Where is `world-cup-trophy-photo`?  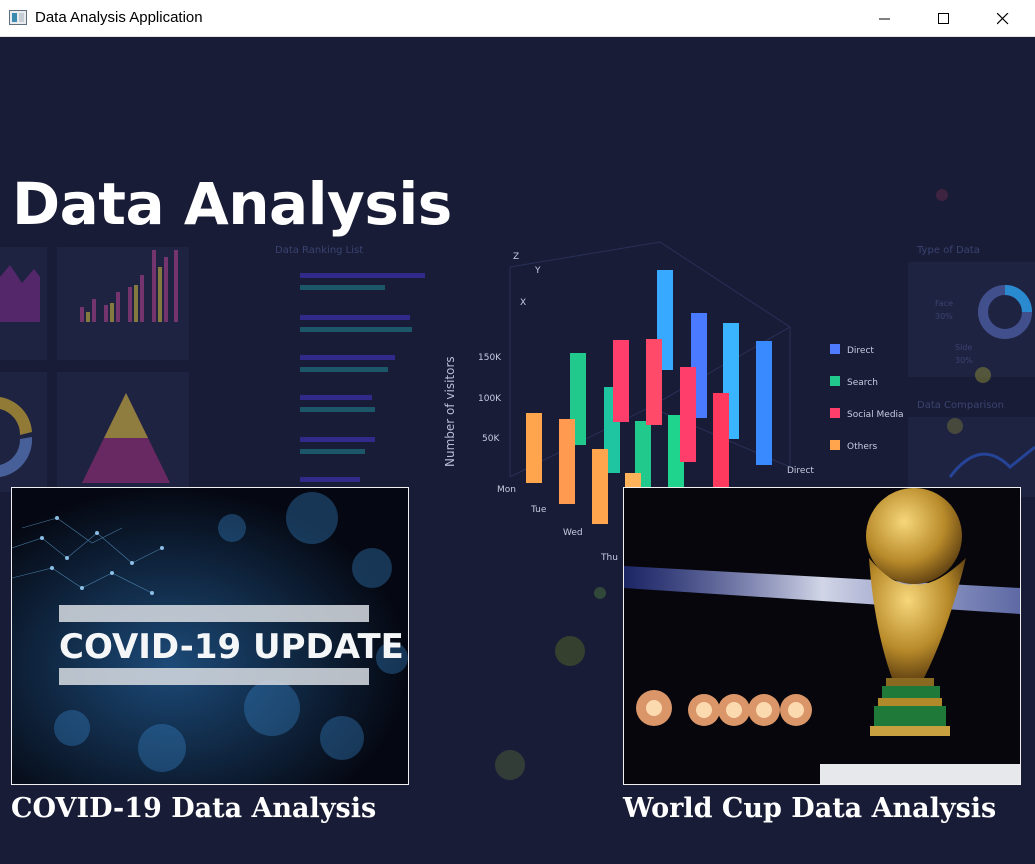 world-cup-trophy-photo is located at coordinates (822, 636).